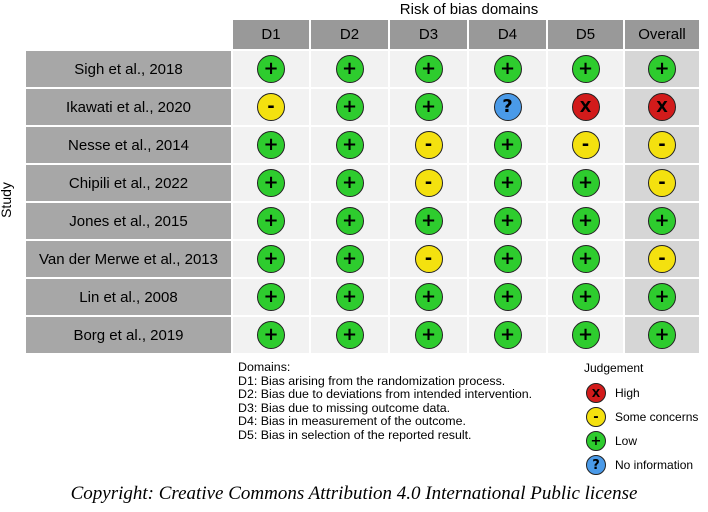  Describe the element at coordinates (128, 145) in the screenshot. I see `study-label: Nesse et al., 2014` at that location.